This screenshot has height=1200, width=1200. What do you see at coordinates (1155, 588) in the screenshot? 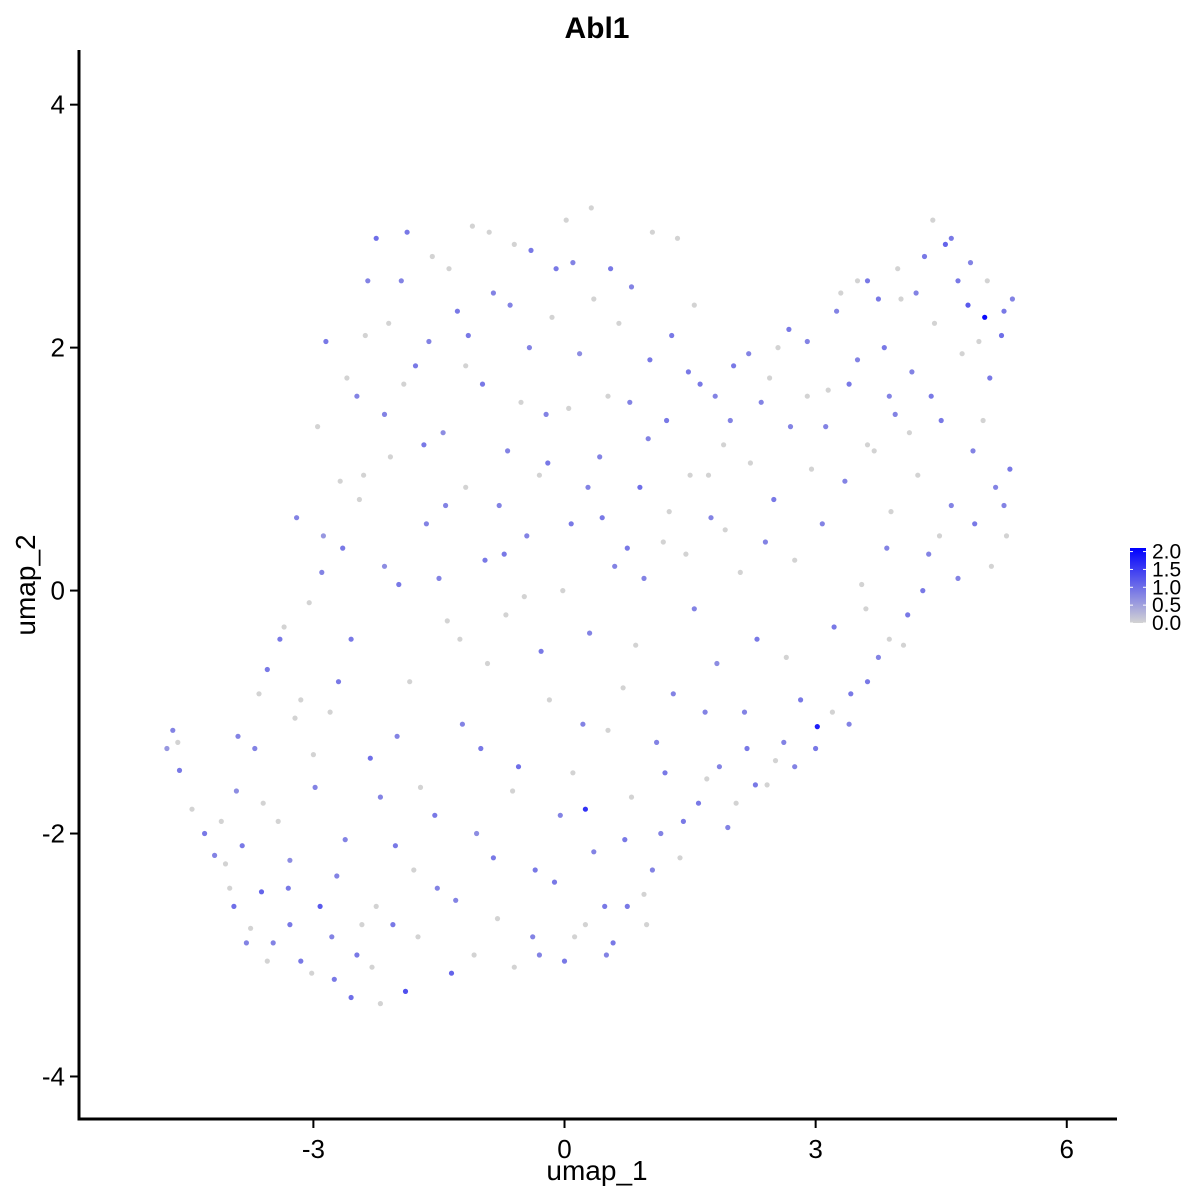
I see `legend-ticks: 0.00.51.01.52.0` at bounding box center [1155, 588].